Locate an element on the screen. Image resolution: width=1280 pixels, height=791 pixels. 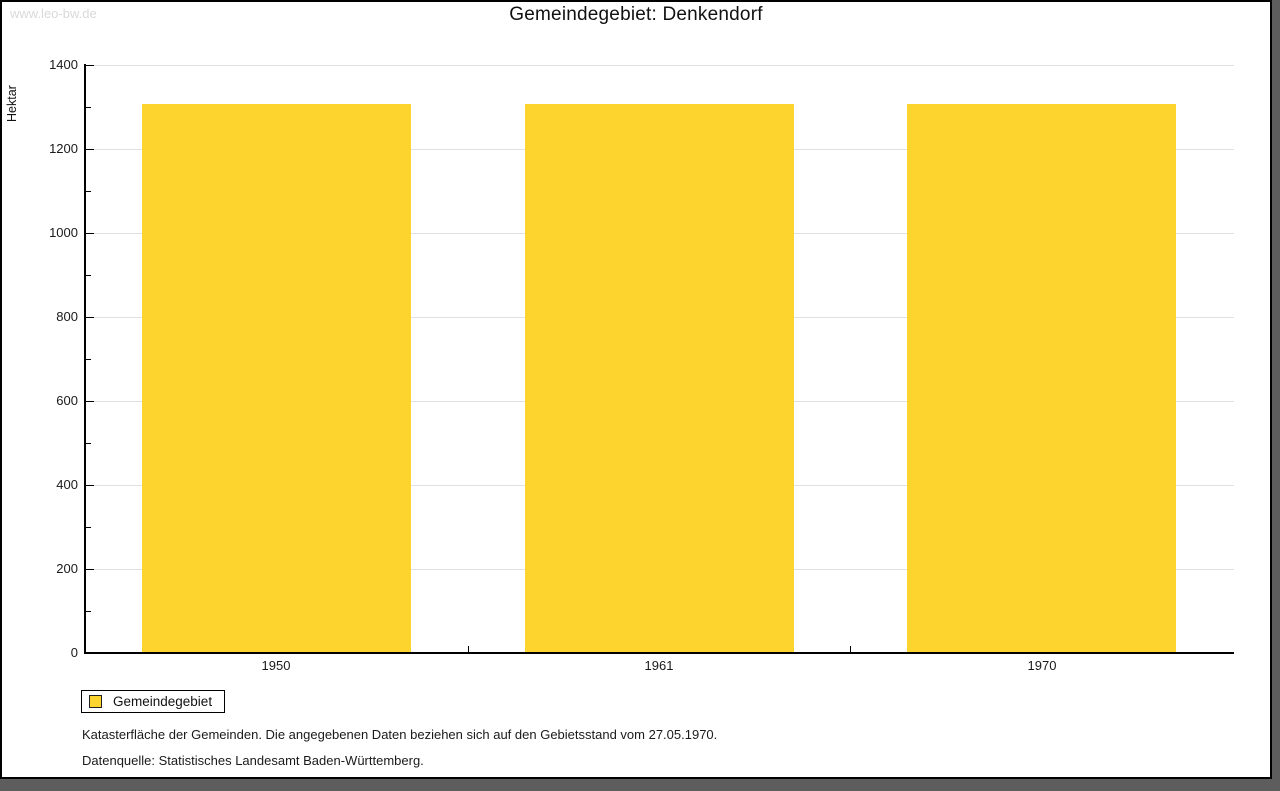
legend-label: Gemeindegebiet is located at coordinates (163, 701).